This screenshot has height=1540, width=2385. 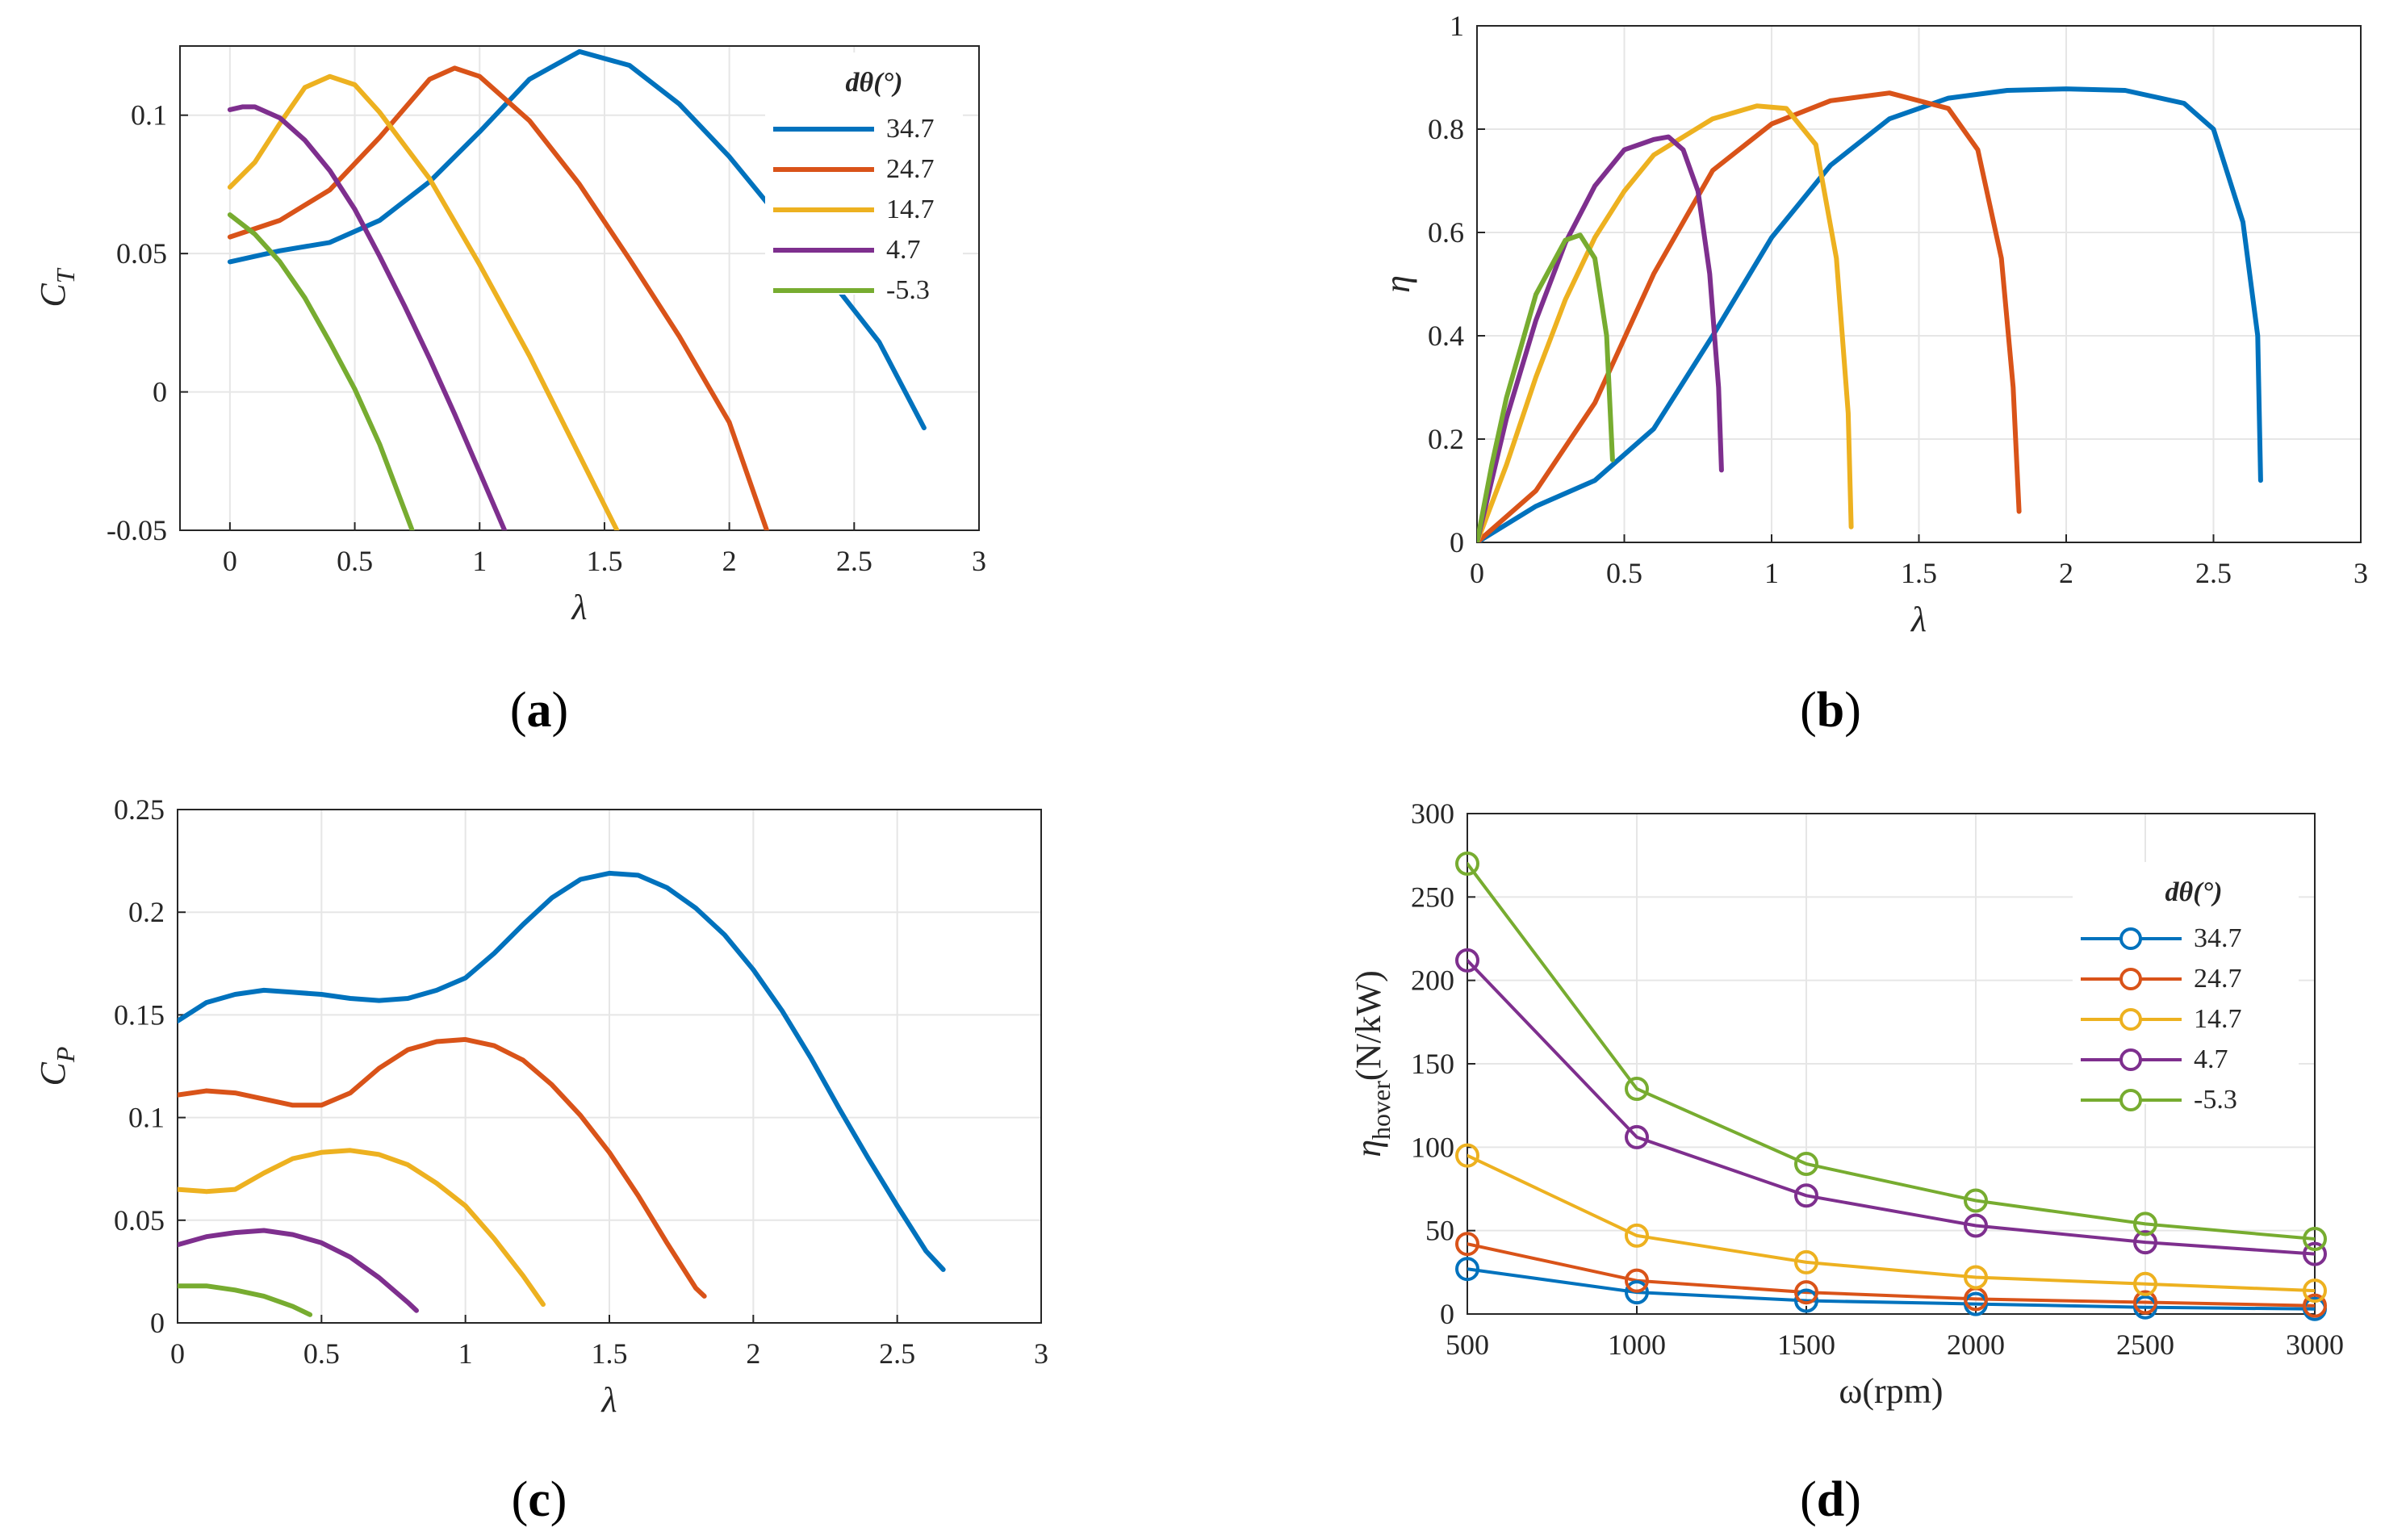 What do you see at coordinates (1432, 897) in the screenshot?
I see `y-tick-label: 250` at bounding box center [1432, 897].